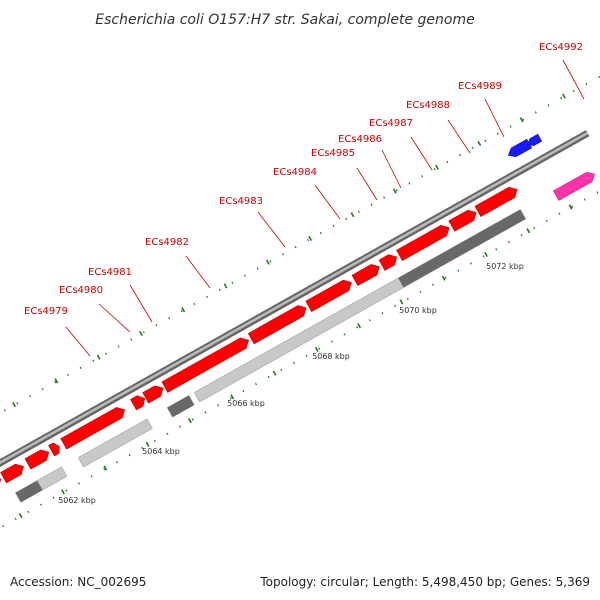 This screenshot has height=600, width=600. What do you see at coordinates (167, 242) in the screenshot?
I see `gene-label-ecs4982: ECs4982` at bounding box center [167, 242].